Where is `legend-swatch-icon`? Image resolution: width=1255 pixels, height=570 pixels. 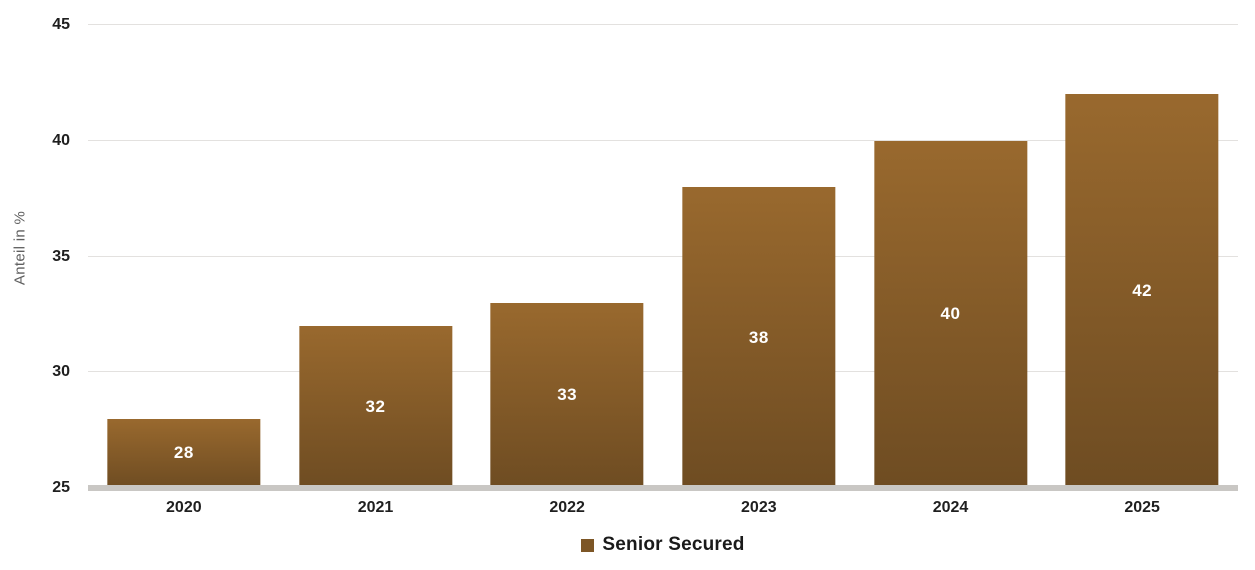 legend-swatch-icon is located at coordinates (588, 545).